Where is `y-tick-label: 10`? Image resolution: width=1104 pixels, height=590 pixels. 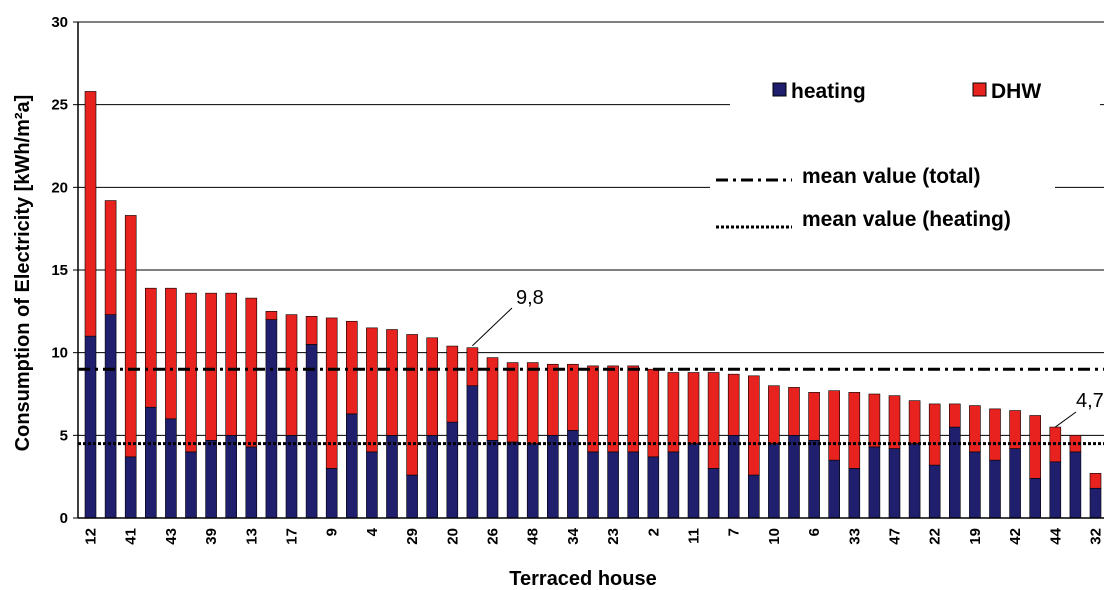 y-tick-label: 10 is located at coordinates (59, 353).